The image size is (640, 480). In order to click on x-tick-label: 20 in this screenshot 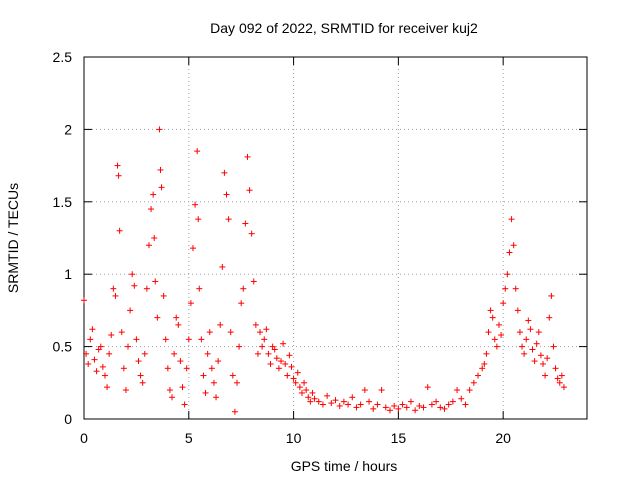, I will do `click(503, 438)`.